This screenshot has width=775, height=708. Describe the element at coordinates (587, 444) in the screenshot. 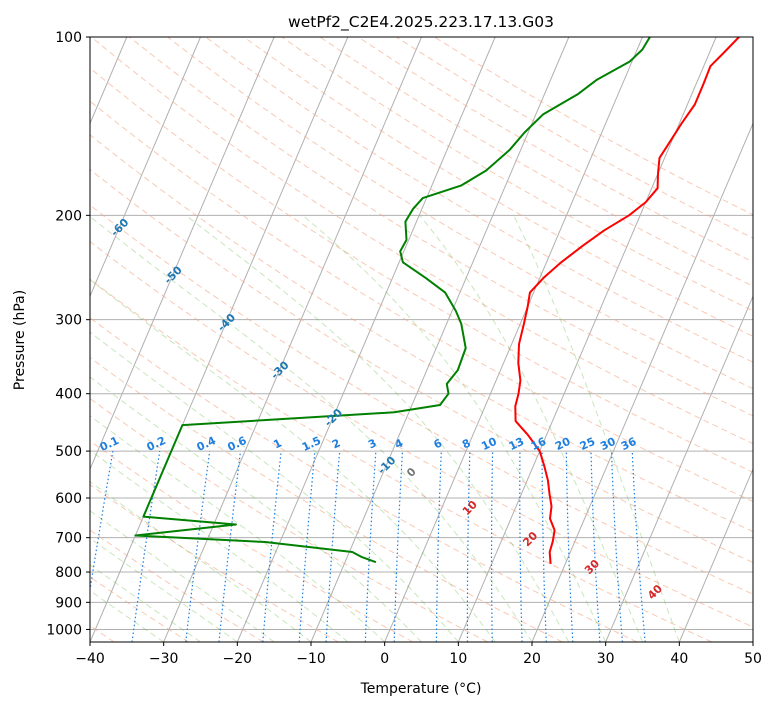

I see `mixing-ratio-label: 25` at that location.